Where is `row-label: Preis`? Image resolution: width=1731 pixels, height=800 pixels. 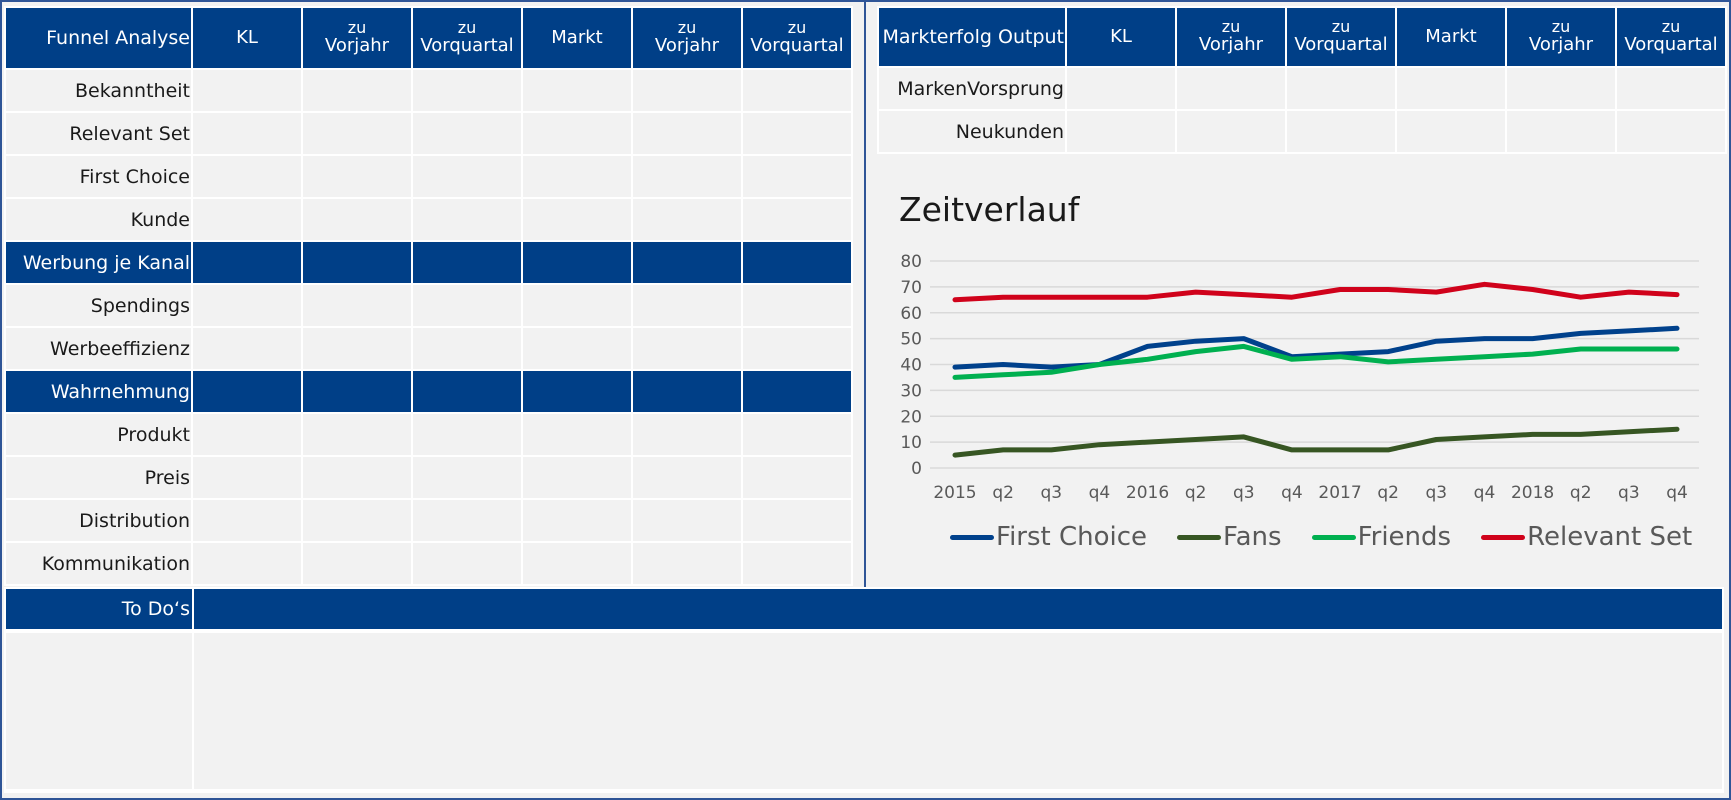 row-label: Preis is located at coordinates (98, 477).